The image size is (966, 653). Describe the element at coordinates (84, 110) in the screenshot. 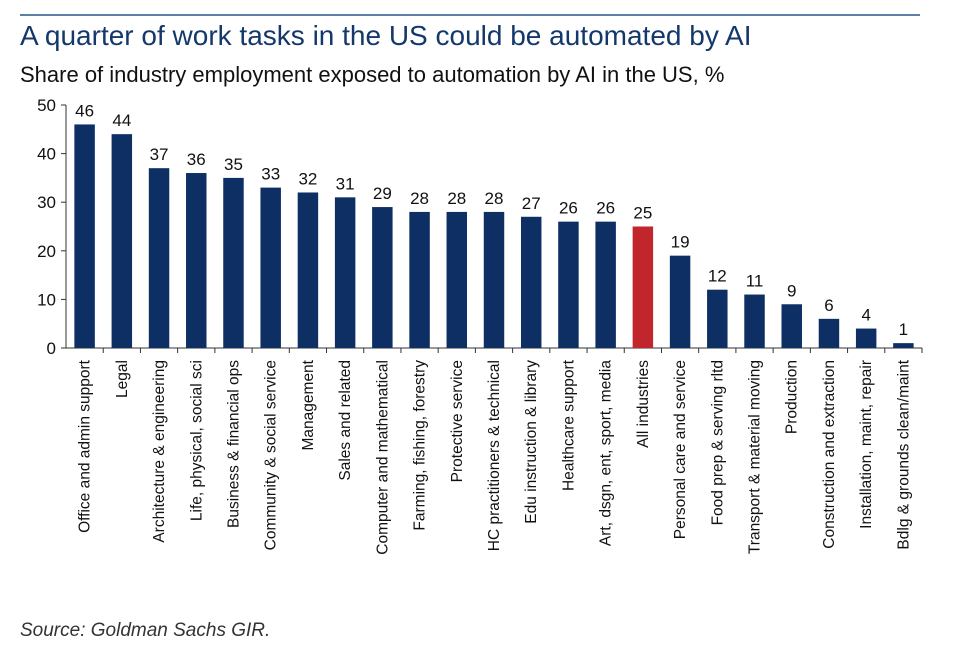

I see `data-label: 46` at that location.